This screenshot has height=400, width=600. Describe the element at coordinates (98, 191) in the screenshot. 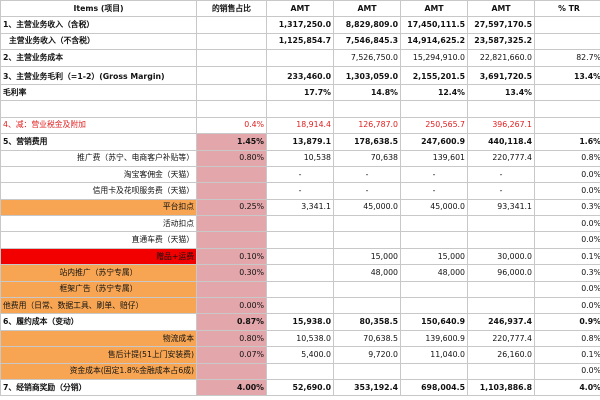

I see `row-label: 信用卡及花呗服务费（天猫）` at that location.